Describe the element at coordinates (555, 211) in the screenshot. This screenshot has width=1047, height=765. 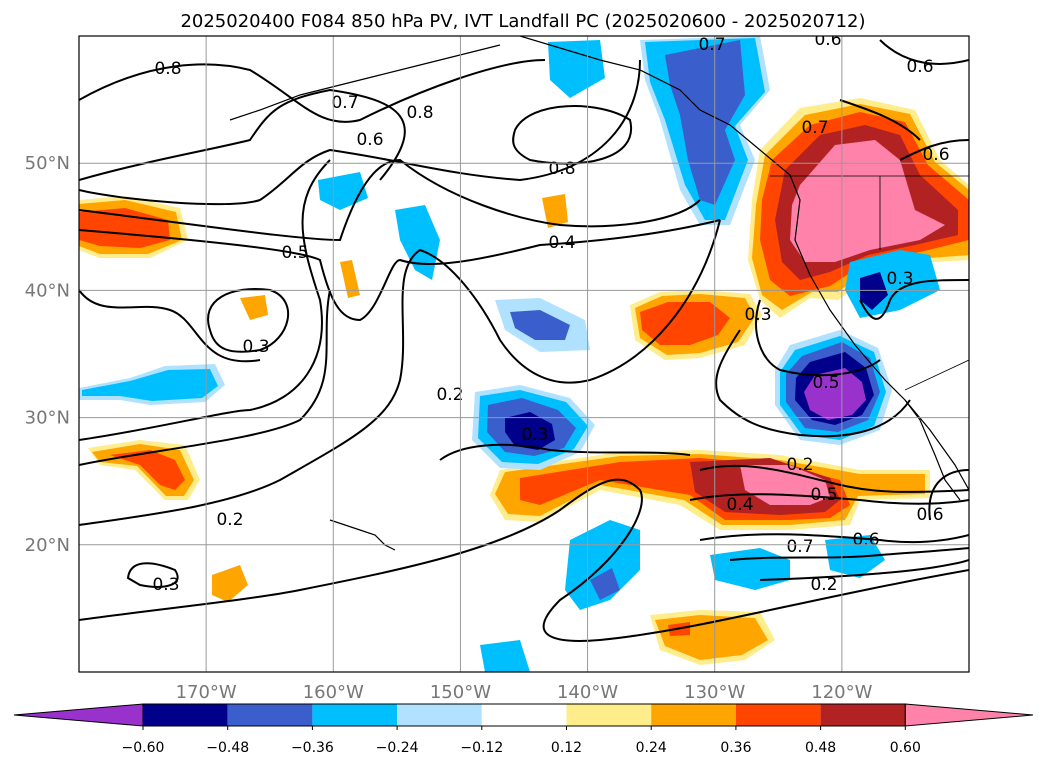
I see `anomaly-pos-48n-143w` at that location.